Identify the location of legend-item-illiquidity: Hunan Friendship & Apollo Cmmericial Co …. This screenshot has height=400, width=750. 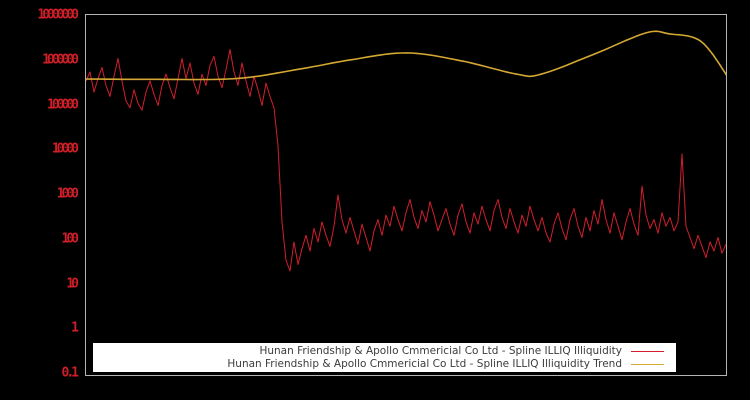
(380, 351).